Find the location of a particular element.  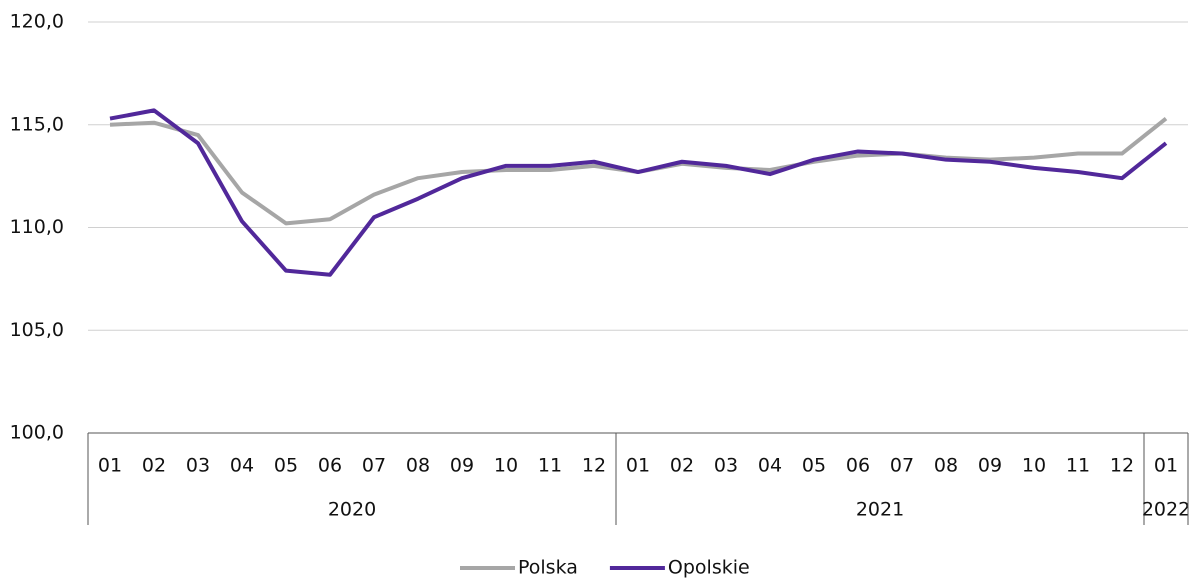

y-tick-label: 115,0 is located at coordinates (37, 124).